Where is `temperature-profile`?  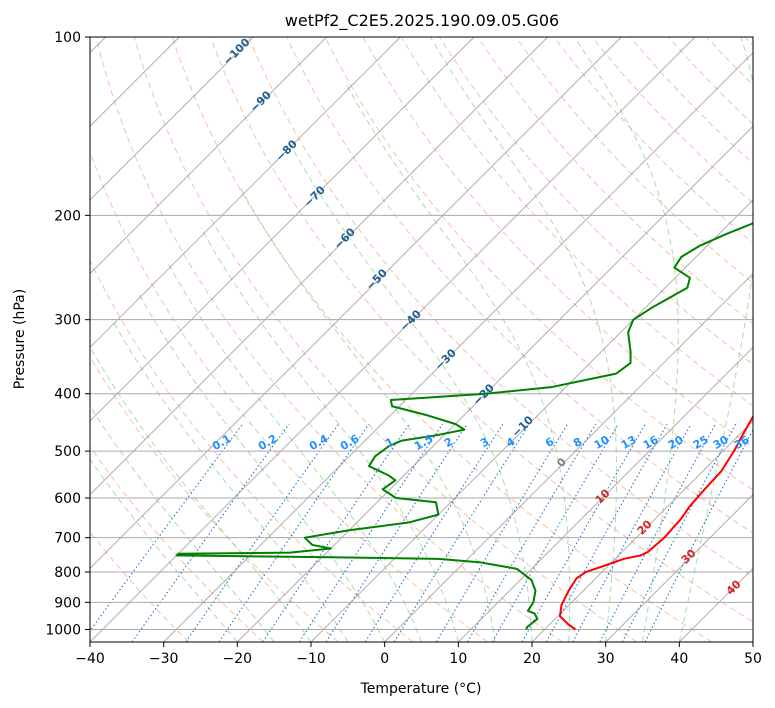 temperature-profile is located at coordinates (655, 522).